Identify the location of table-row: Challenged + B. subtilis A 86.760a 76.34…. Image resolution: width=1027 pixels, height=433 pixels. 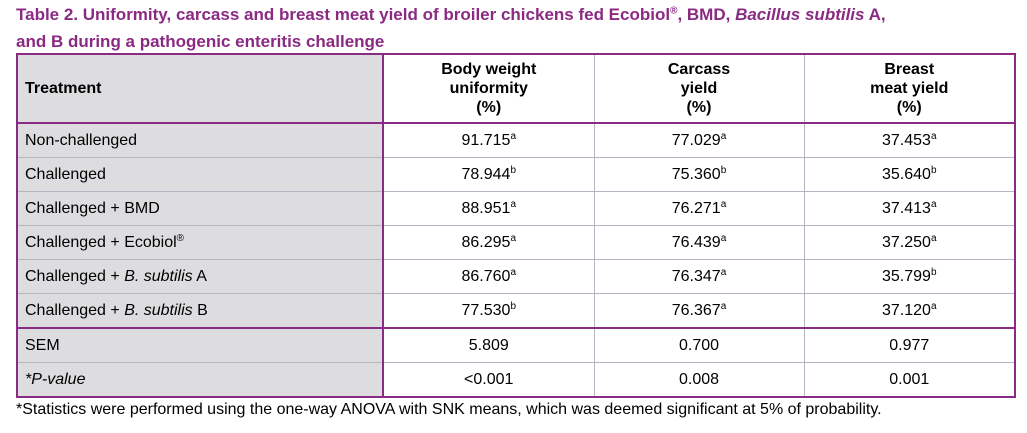
(516, 276).